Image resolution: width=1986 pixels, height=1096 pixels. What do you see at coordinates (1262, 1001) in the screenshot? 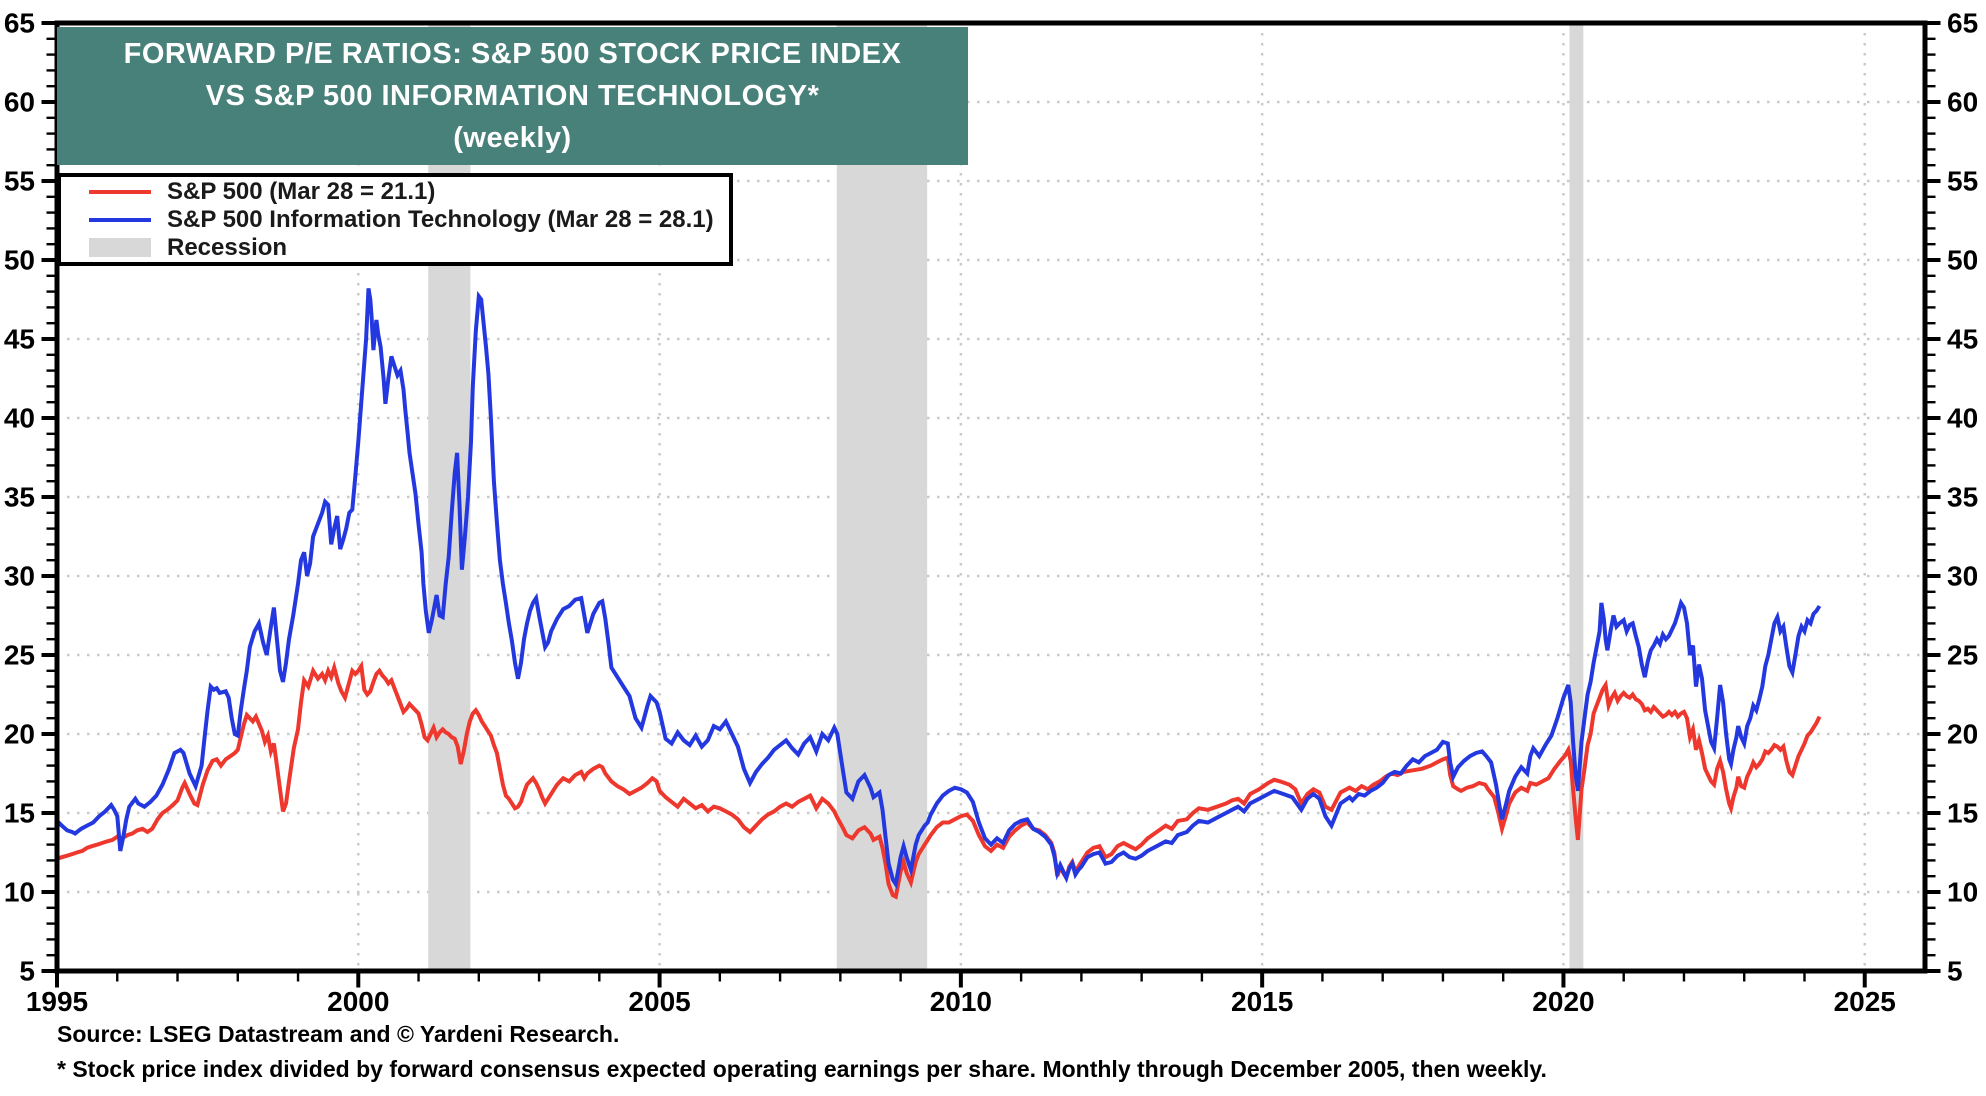
I see `x-axis-label-2015: 2015` at bounding box center [1262, 1001].